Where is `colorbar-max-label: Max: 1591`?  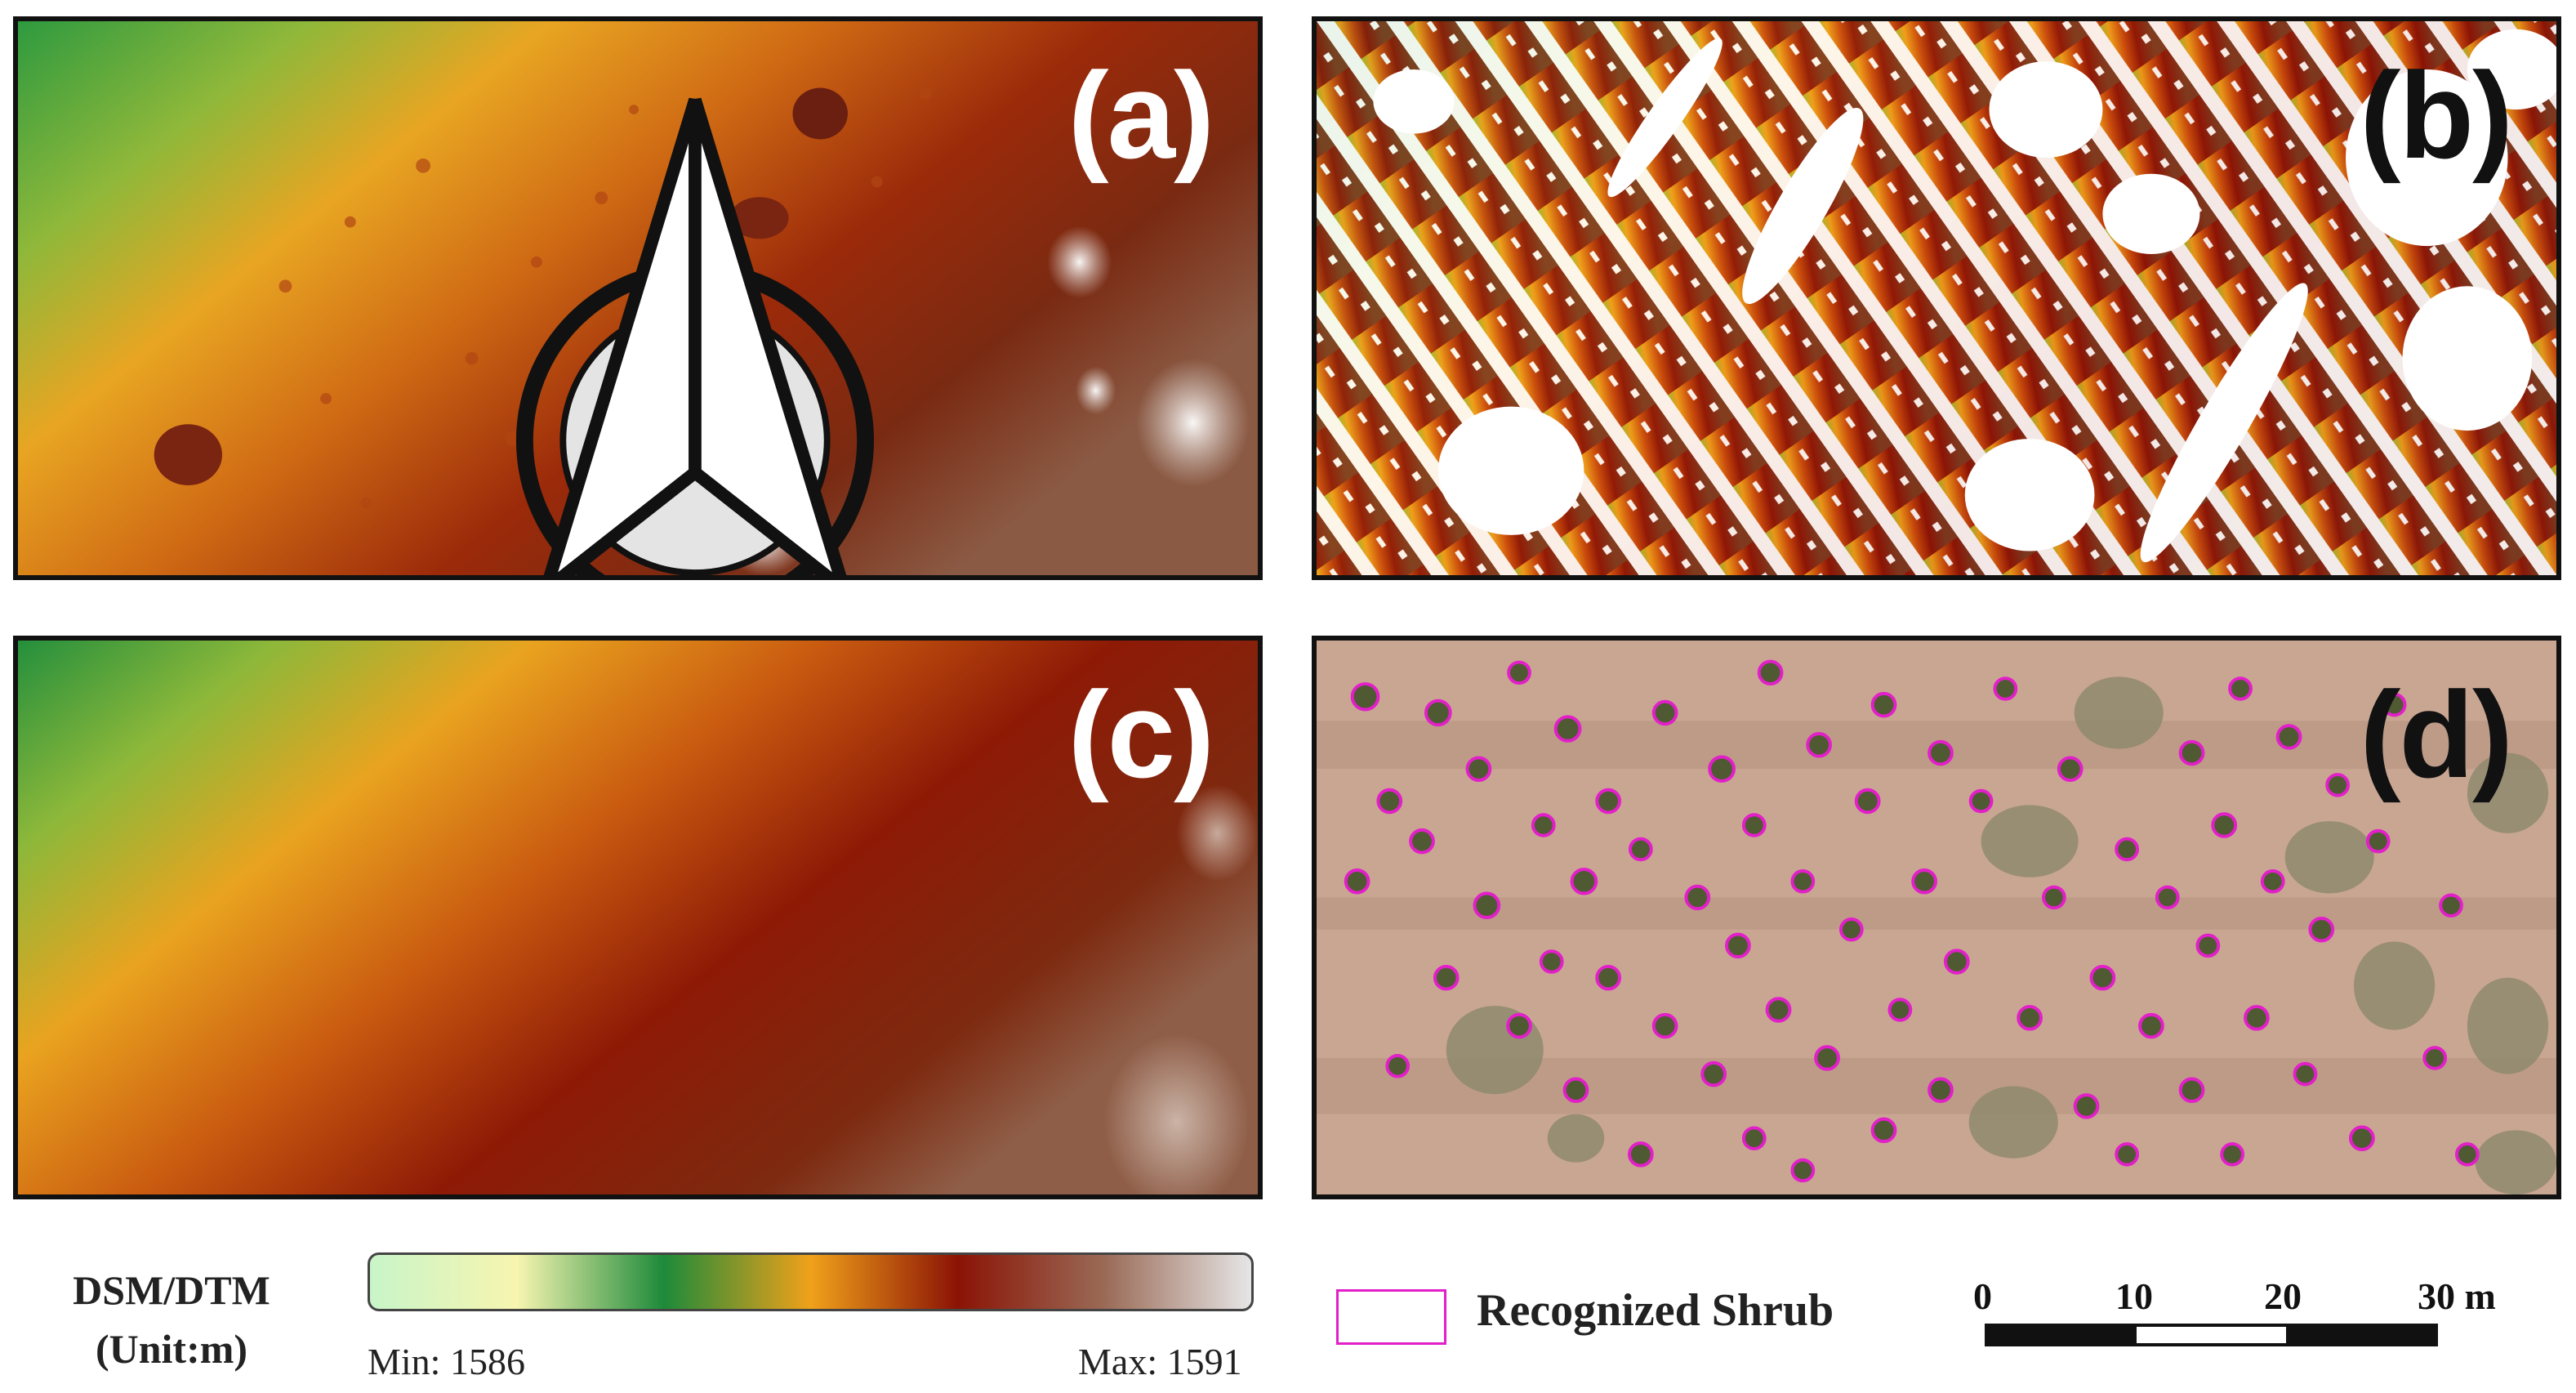 colorbar-max-label: Max: 1591 is located at coordinates (1160, 1361).